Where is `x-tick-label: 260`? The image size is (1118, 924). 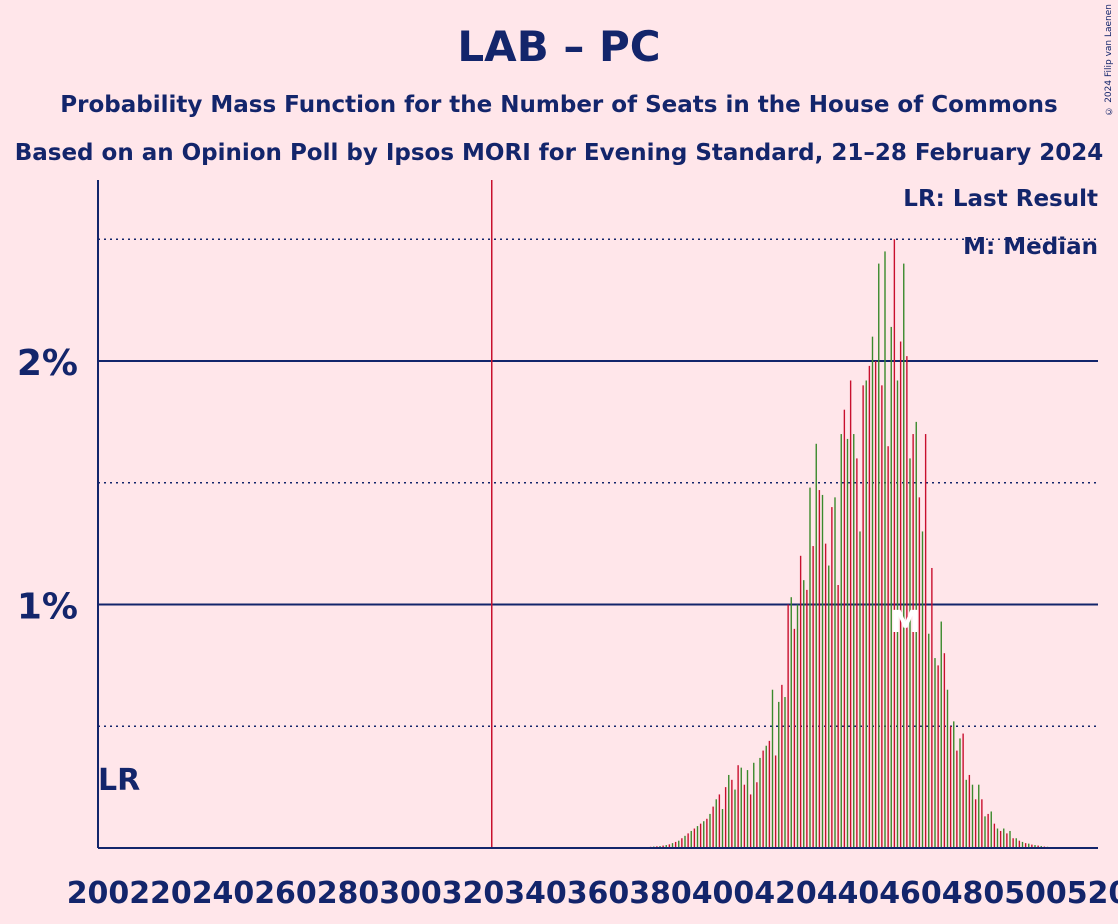 x-tick-label: 260 is located at coordinates (285, 893).